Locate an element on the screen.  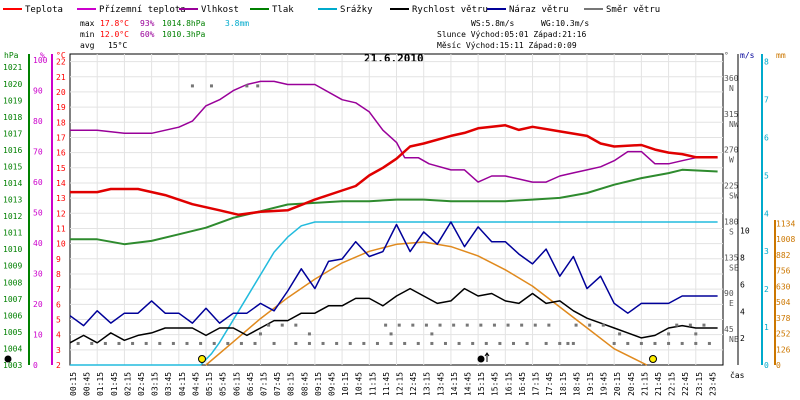
degc-tick: 4 is located at coordinates (58, 335).